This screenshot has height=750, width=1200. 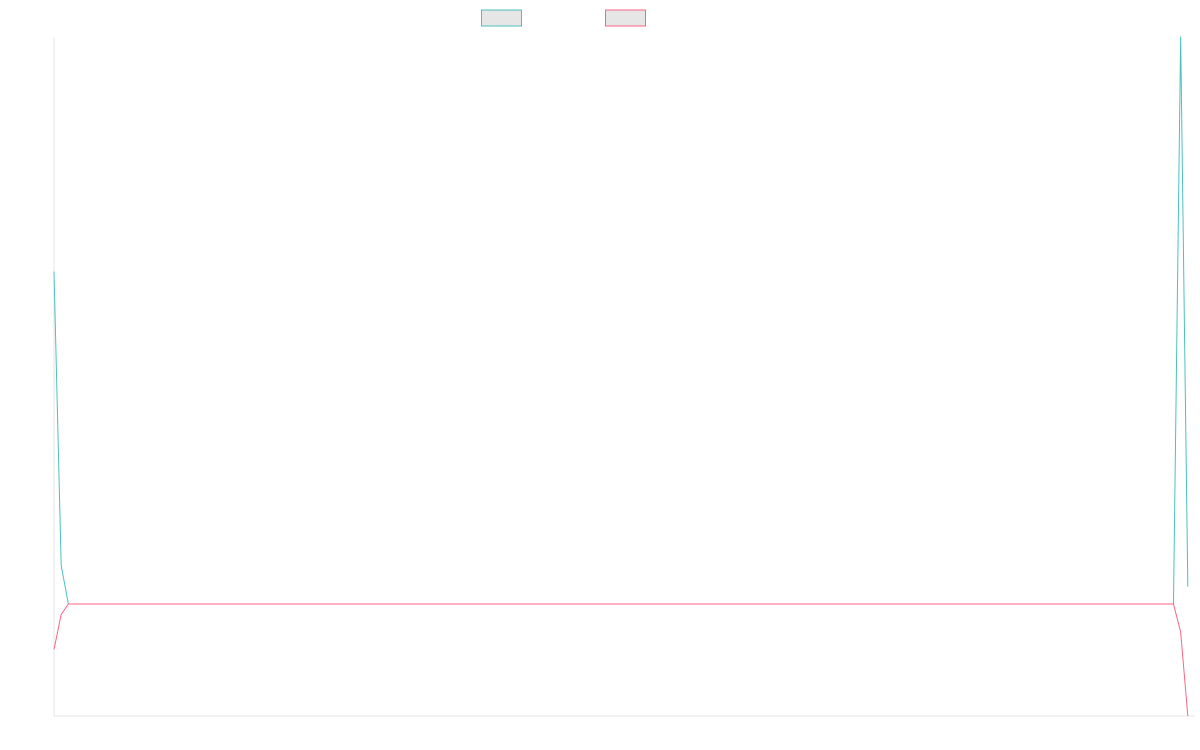 I want to click on legend, so click(x=563, y=18).